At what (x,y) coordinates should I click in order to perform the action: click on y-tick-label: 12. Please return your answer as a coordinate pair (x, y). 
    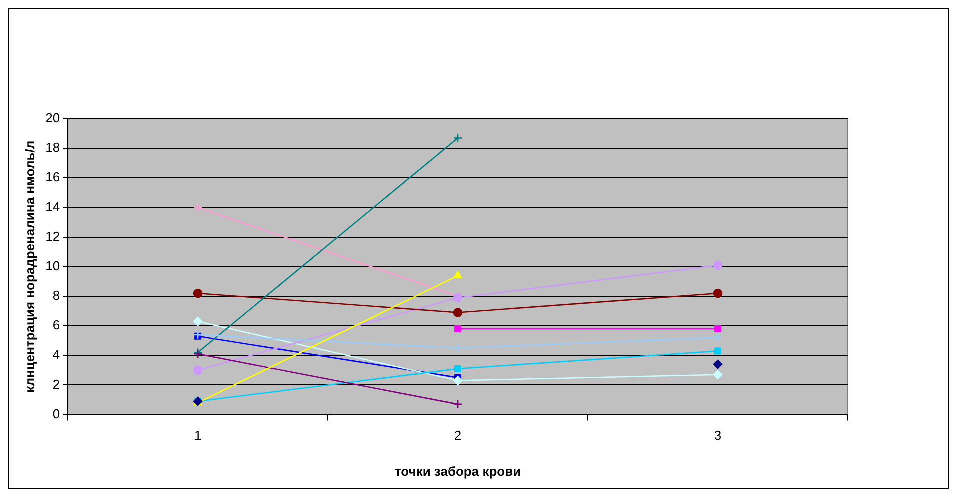
    Looking at the image, I should click on (53, 236).